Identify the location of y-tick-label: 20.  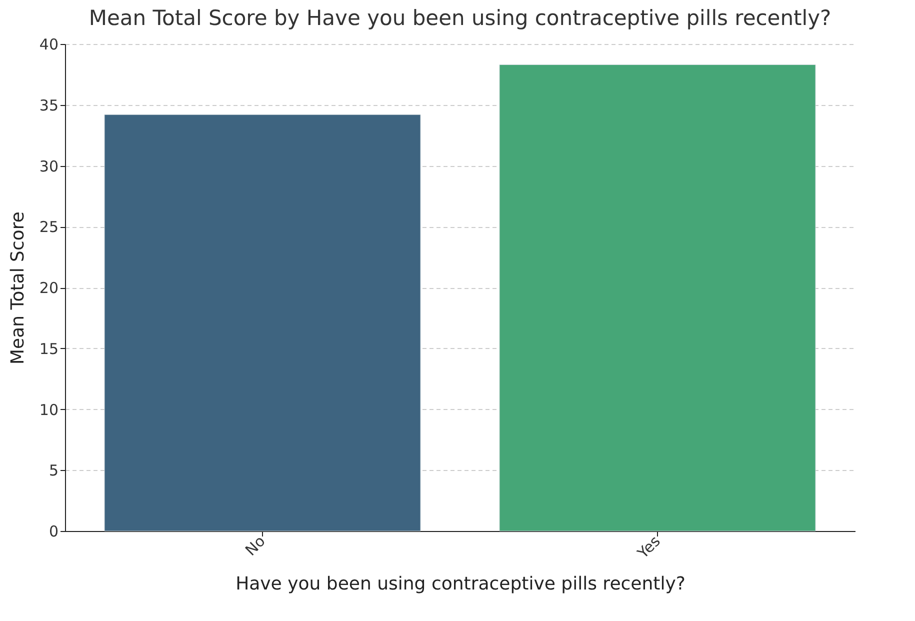
(48, 288).